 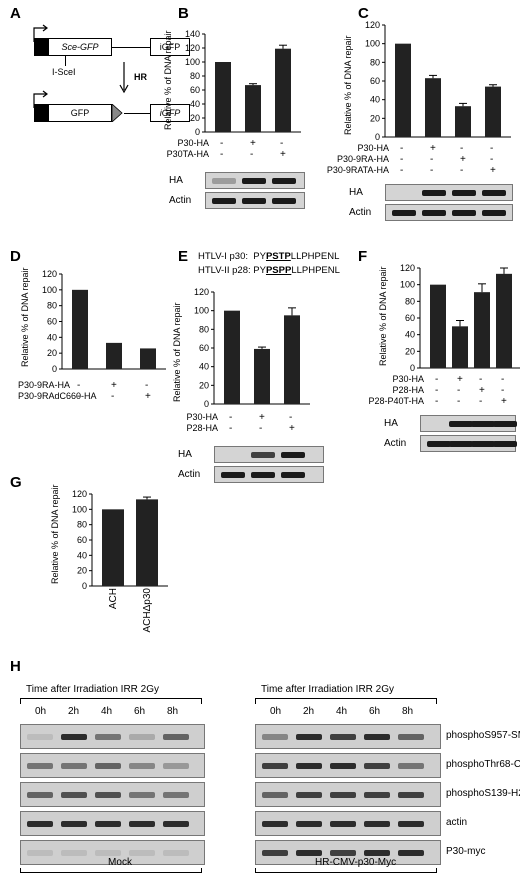 I want to click on time-label: 8h, so click(x=173, y=711).